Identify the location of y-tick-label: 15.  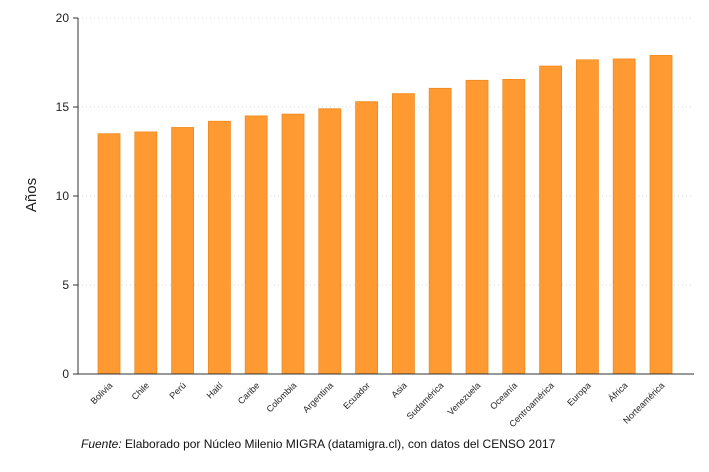
(63, 107).